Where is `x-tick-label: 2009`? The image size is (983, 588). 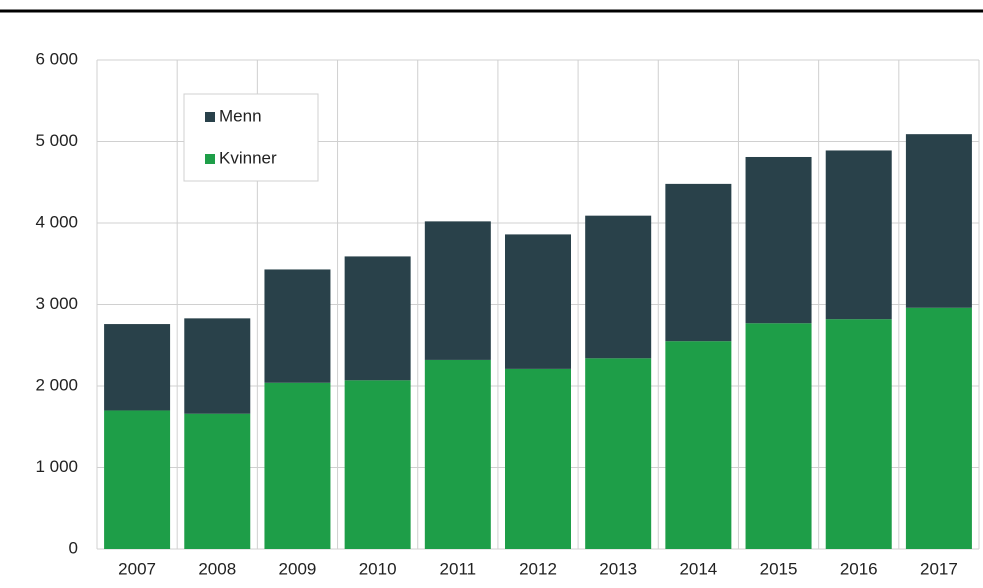
x-tick-label: 2009 is located at coordinates (298, 568).